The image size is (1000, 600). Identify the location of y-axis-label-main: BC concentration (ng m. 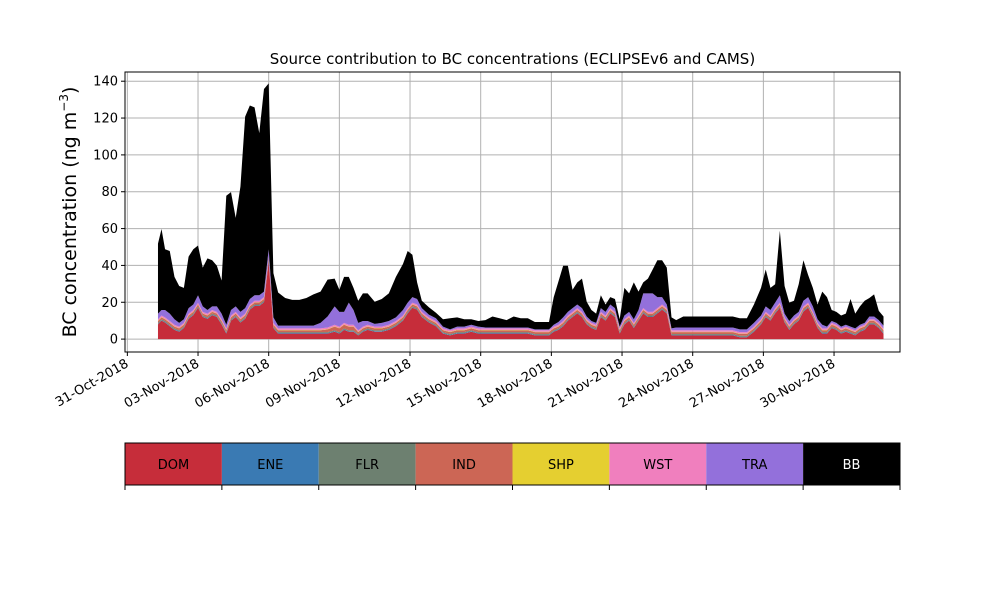
(70, 225).